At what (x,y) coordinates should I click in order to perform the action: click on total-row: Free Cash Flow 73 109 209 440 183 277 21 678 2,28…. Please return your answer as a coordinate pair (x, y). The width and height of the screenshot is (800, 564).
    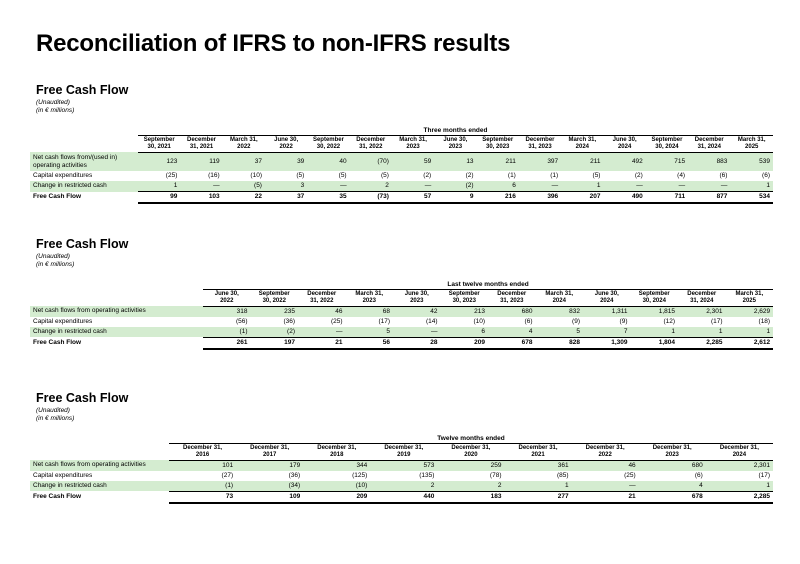
    Looking at the image, I should click on (401, 497).